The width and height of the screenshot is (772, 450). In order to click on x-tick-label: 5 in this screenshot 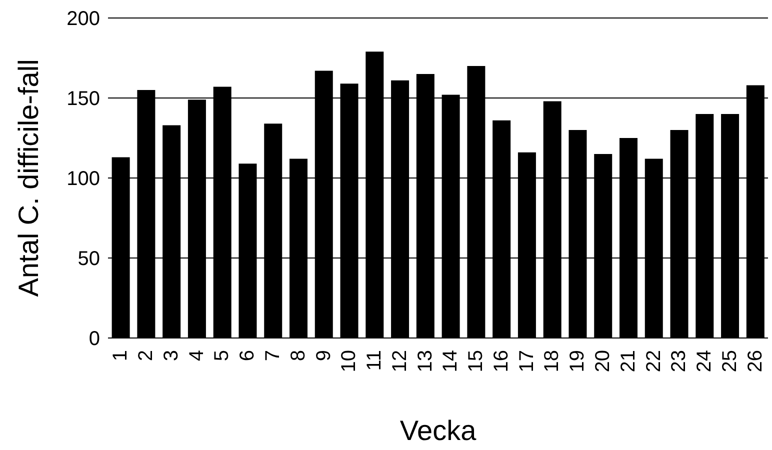, I will do `click(222, 356)`.